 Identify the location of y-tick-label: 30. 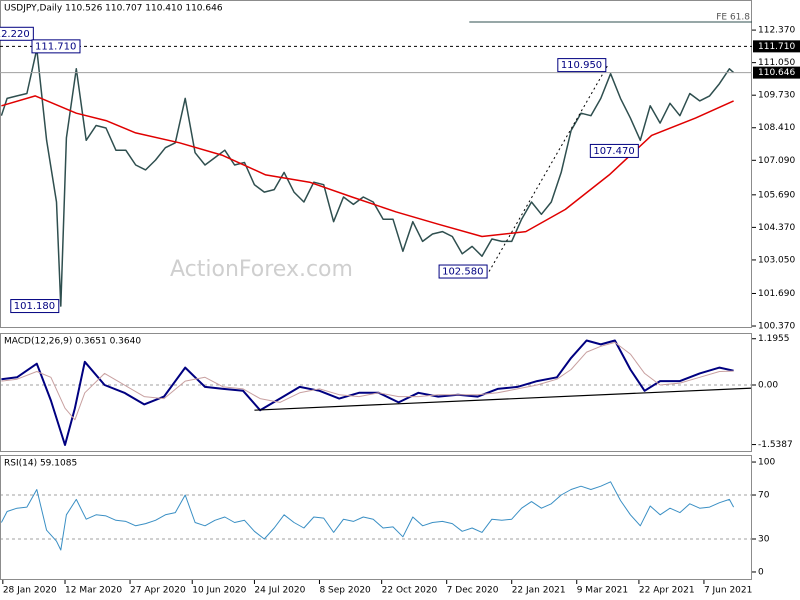
(764, 539).